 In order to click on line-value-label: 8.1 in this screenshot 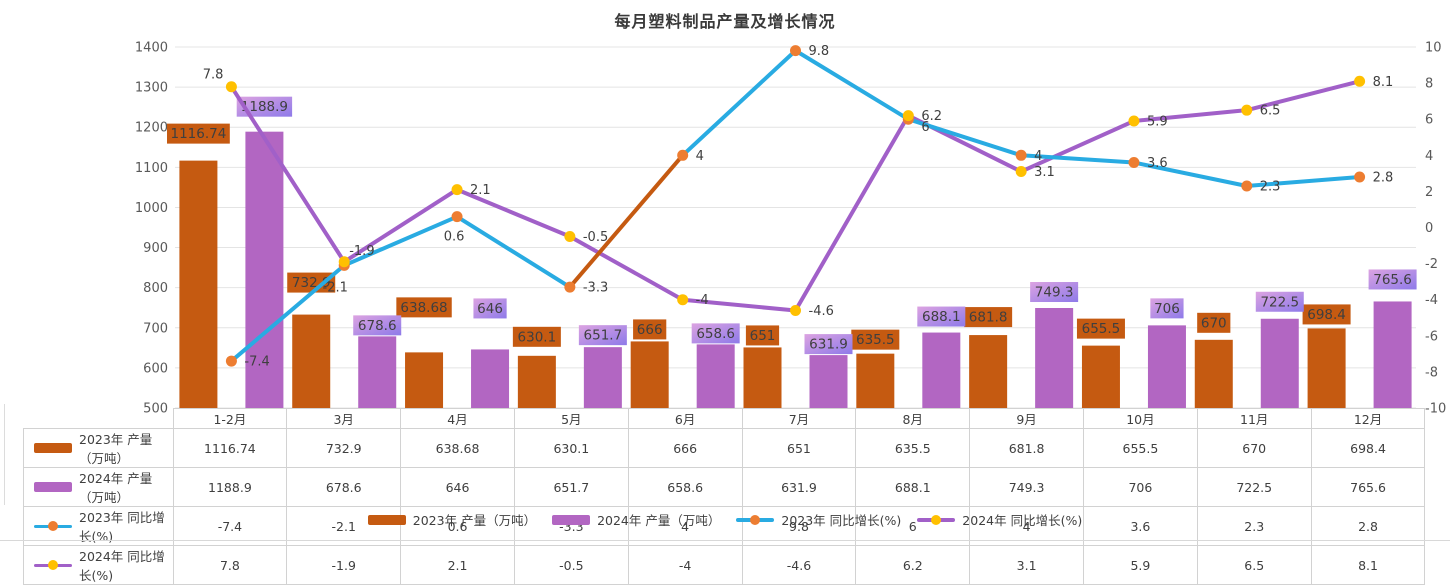, I will do `click(1383, 82)`.